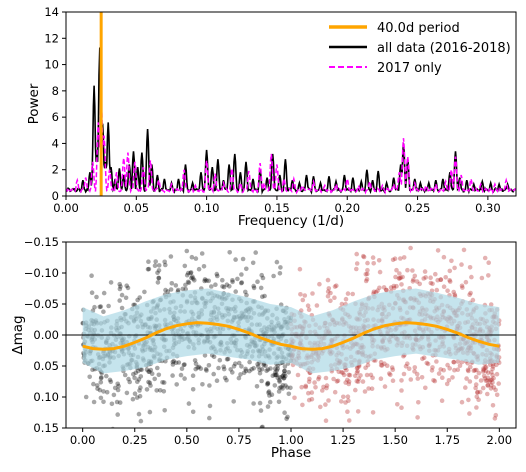 Image resolution: width=526 pixels, height=472 pixels. I want to click on periodogram-xtick-label: 0.00, so click(66, 208).